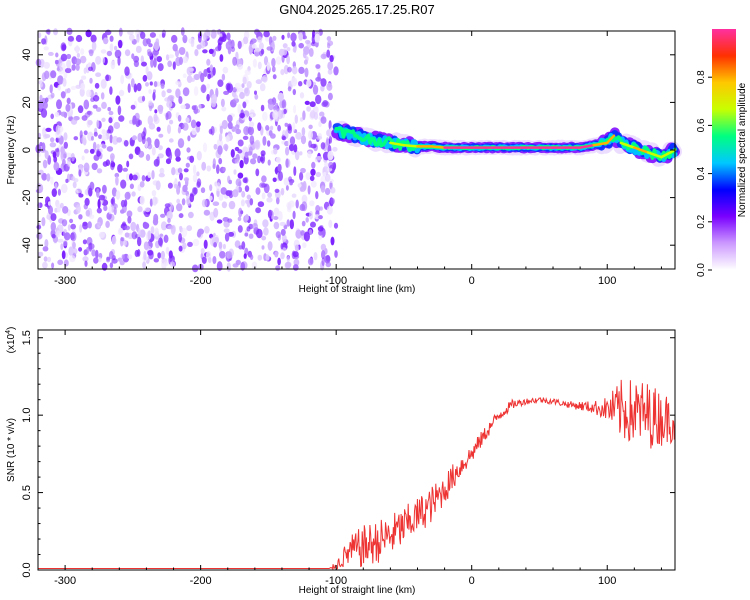 The height and width of the screenshot is (600, 750). What do you see at coordinates (11, 150) in the screenshot?
I see `spectrogram-y-label: Frequency (Hz)` at bounding box center [11, 150].